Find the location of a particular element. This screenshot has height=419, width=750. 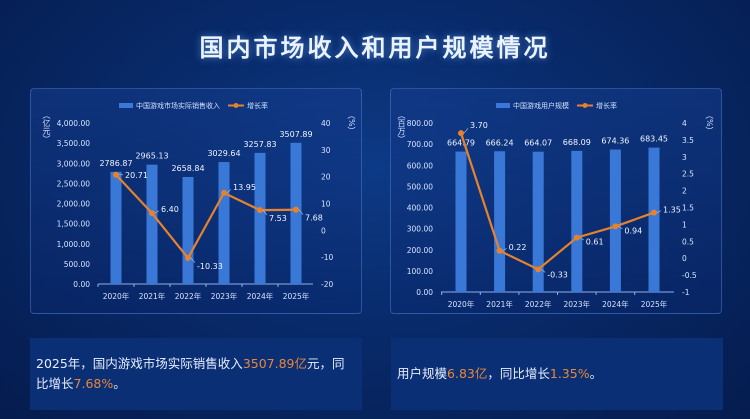

legend-bar-label: 中国游戏用户规模 is located at coordinates (541, 105).